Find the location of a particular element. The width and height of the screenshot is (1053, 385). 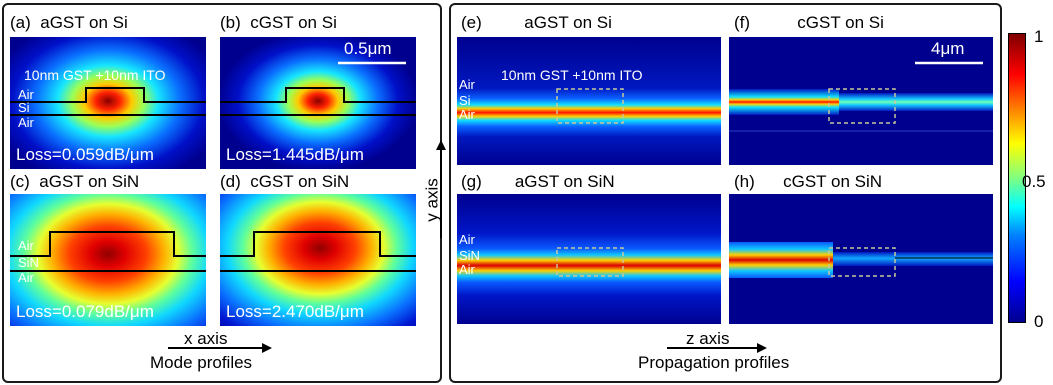

propagation-heatmap-e: 10nm GST +10nm ITO Air Si Air is located at coordinates (589, 101).